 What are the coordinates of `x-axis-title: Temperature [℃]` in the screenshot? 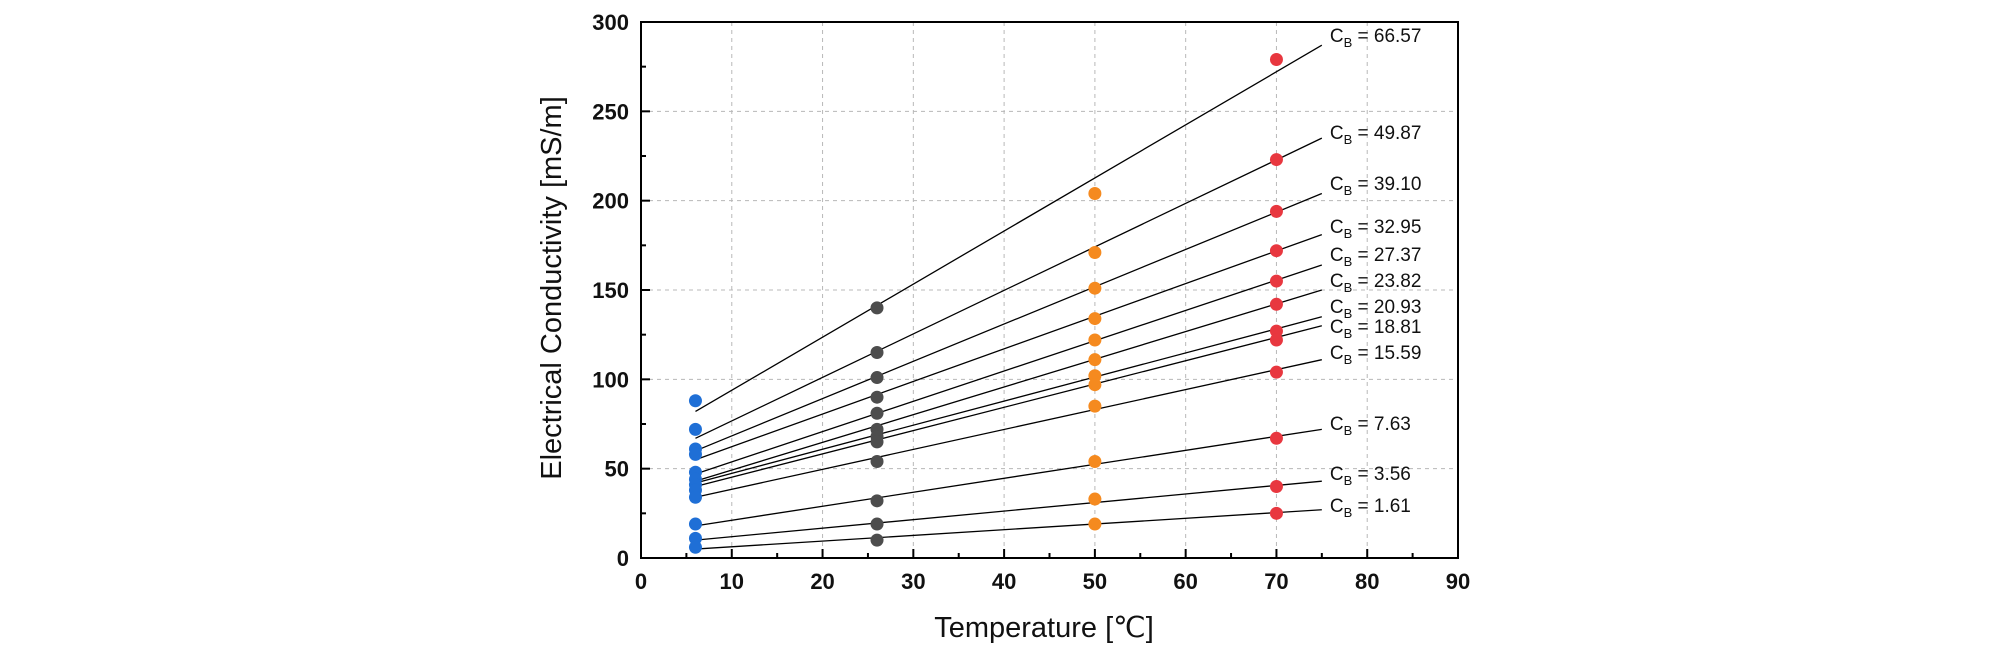 It's located at (1044, 628).